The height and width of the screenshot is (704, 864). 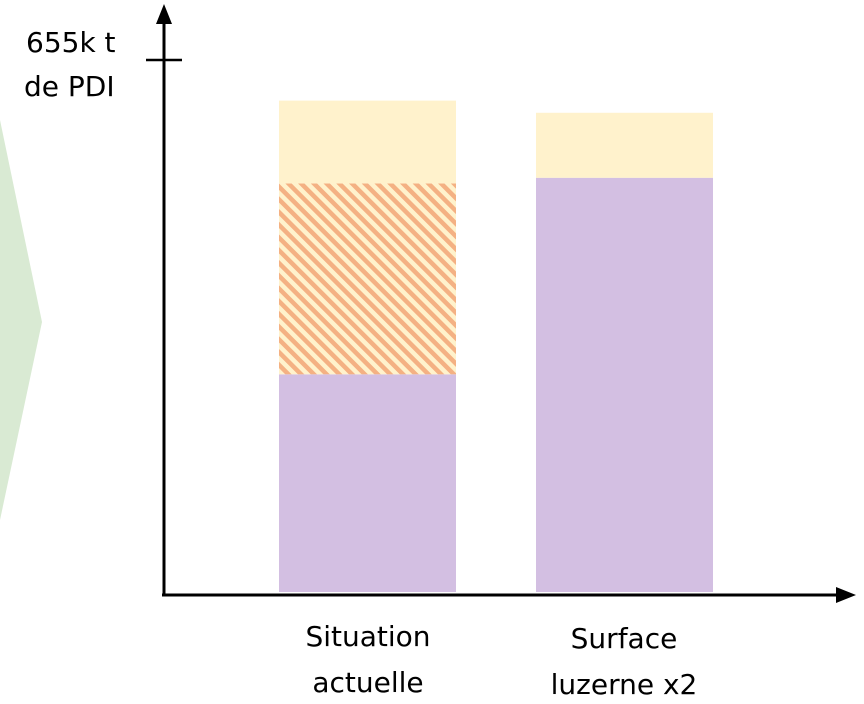 I want to click on decorative-arrow-shape, so click(x=21, y=320).